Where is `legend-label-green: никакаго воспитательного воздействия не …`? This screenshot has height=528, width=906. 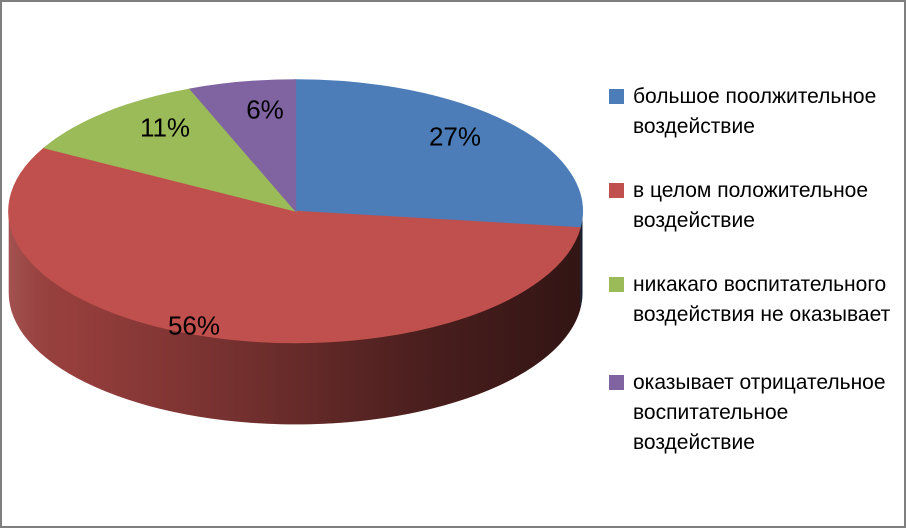
legend-label-green: никакаго воспитательного воздействия не … is located at coordinates (762, 299).